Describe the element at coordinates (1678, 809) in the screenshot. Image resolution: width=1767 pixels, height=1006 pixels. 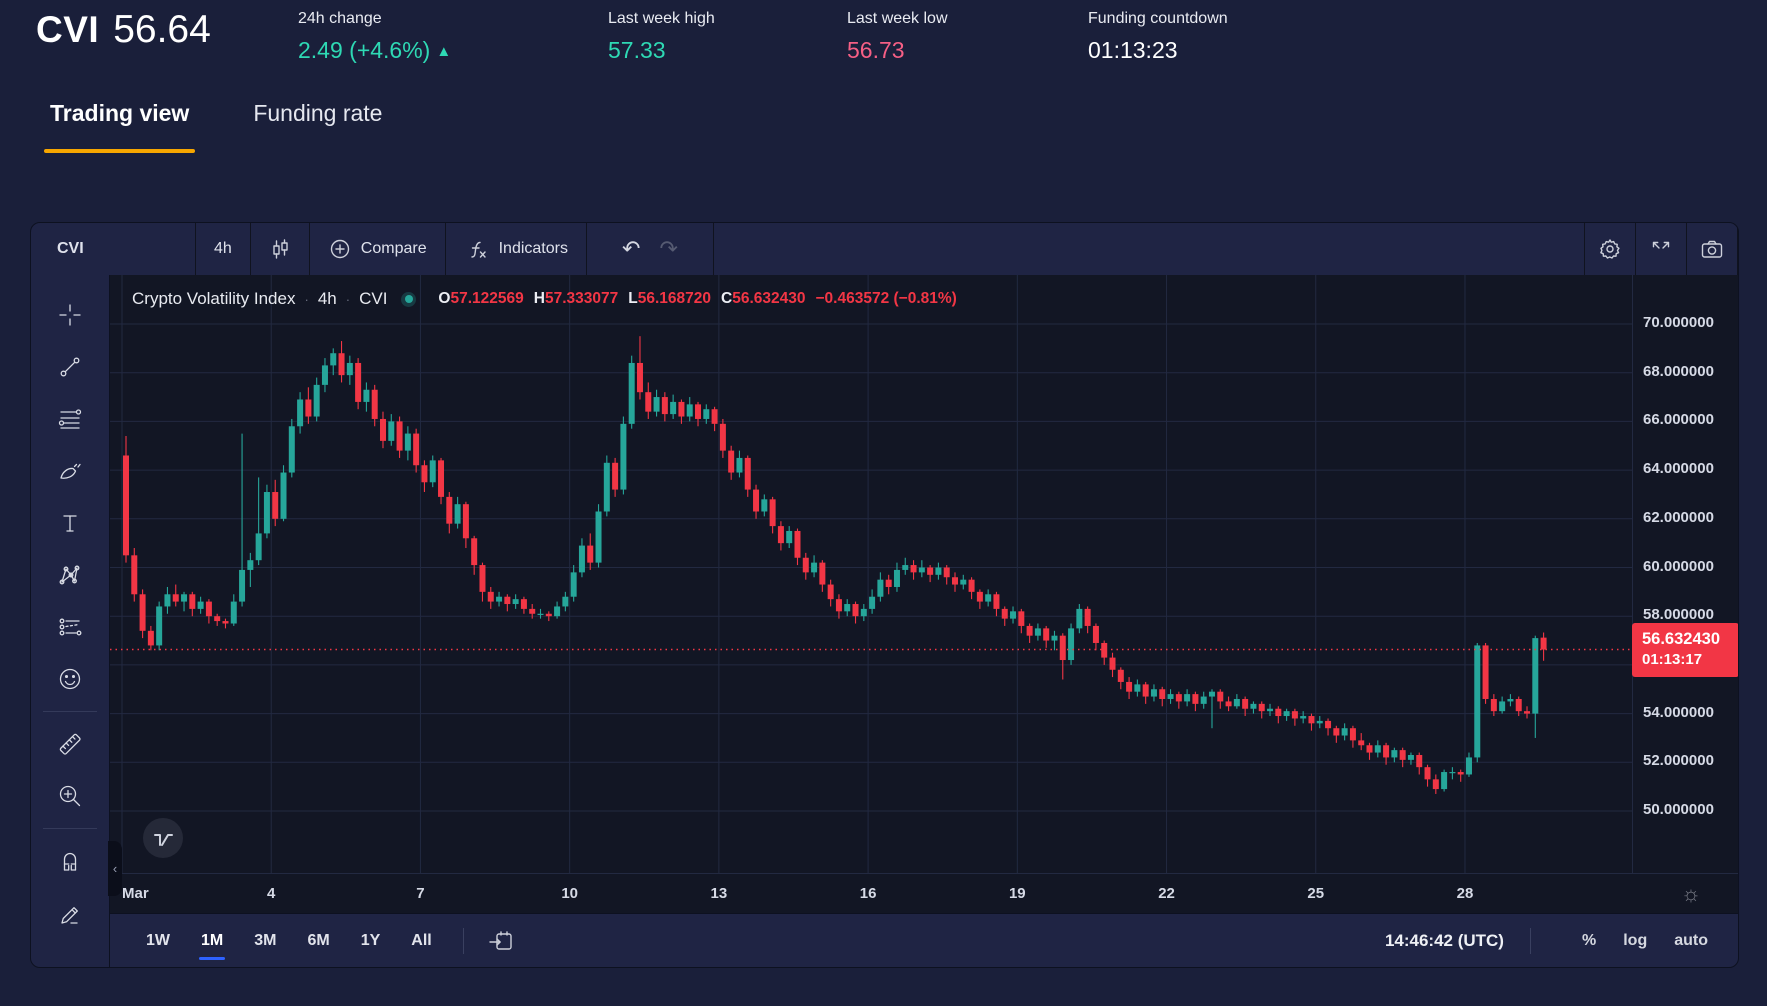
I see `price-axis-label: 50.000000` at that location.